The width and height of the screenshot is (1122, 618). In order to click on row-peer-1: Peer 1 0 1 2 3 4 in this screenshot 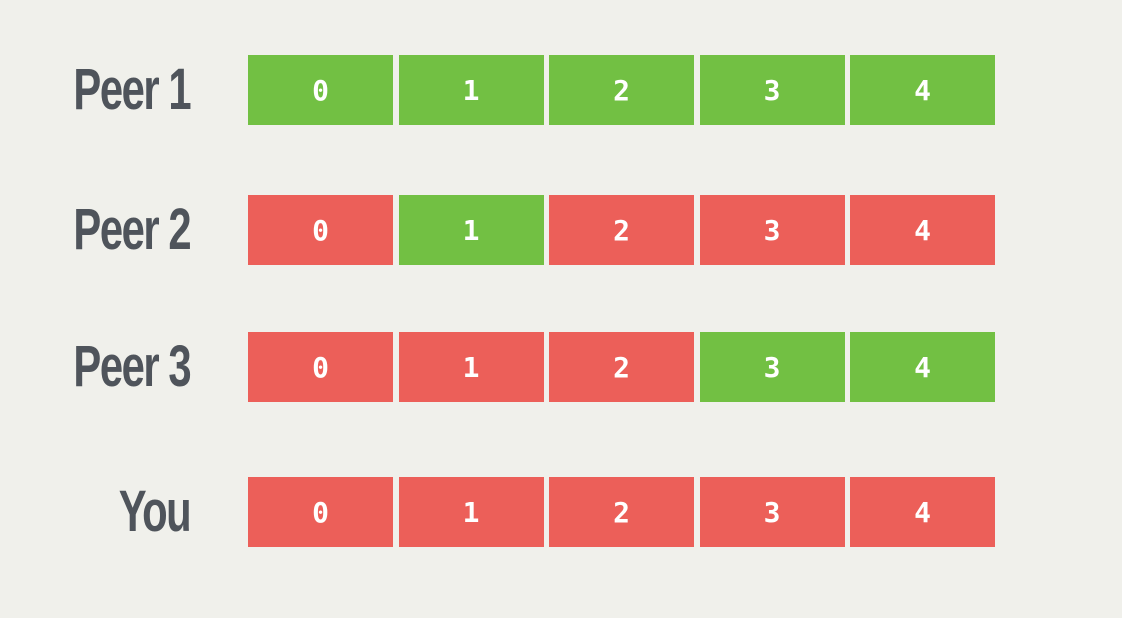, I will do `click(561, 90)`.